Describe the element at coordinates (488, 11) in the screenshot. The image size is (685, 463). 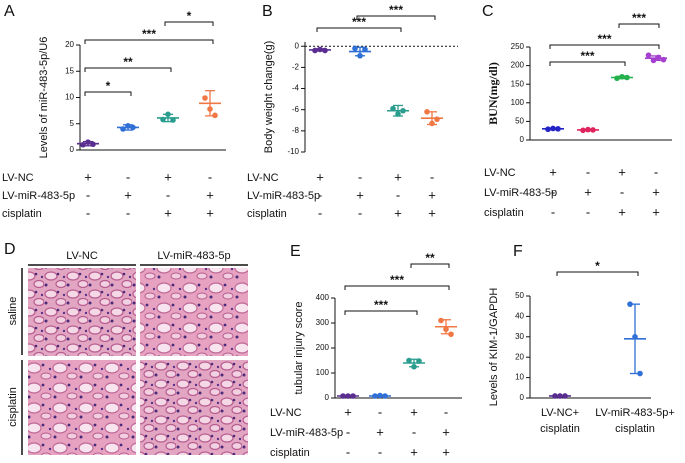
I see `panel-letter: C` at that location.